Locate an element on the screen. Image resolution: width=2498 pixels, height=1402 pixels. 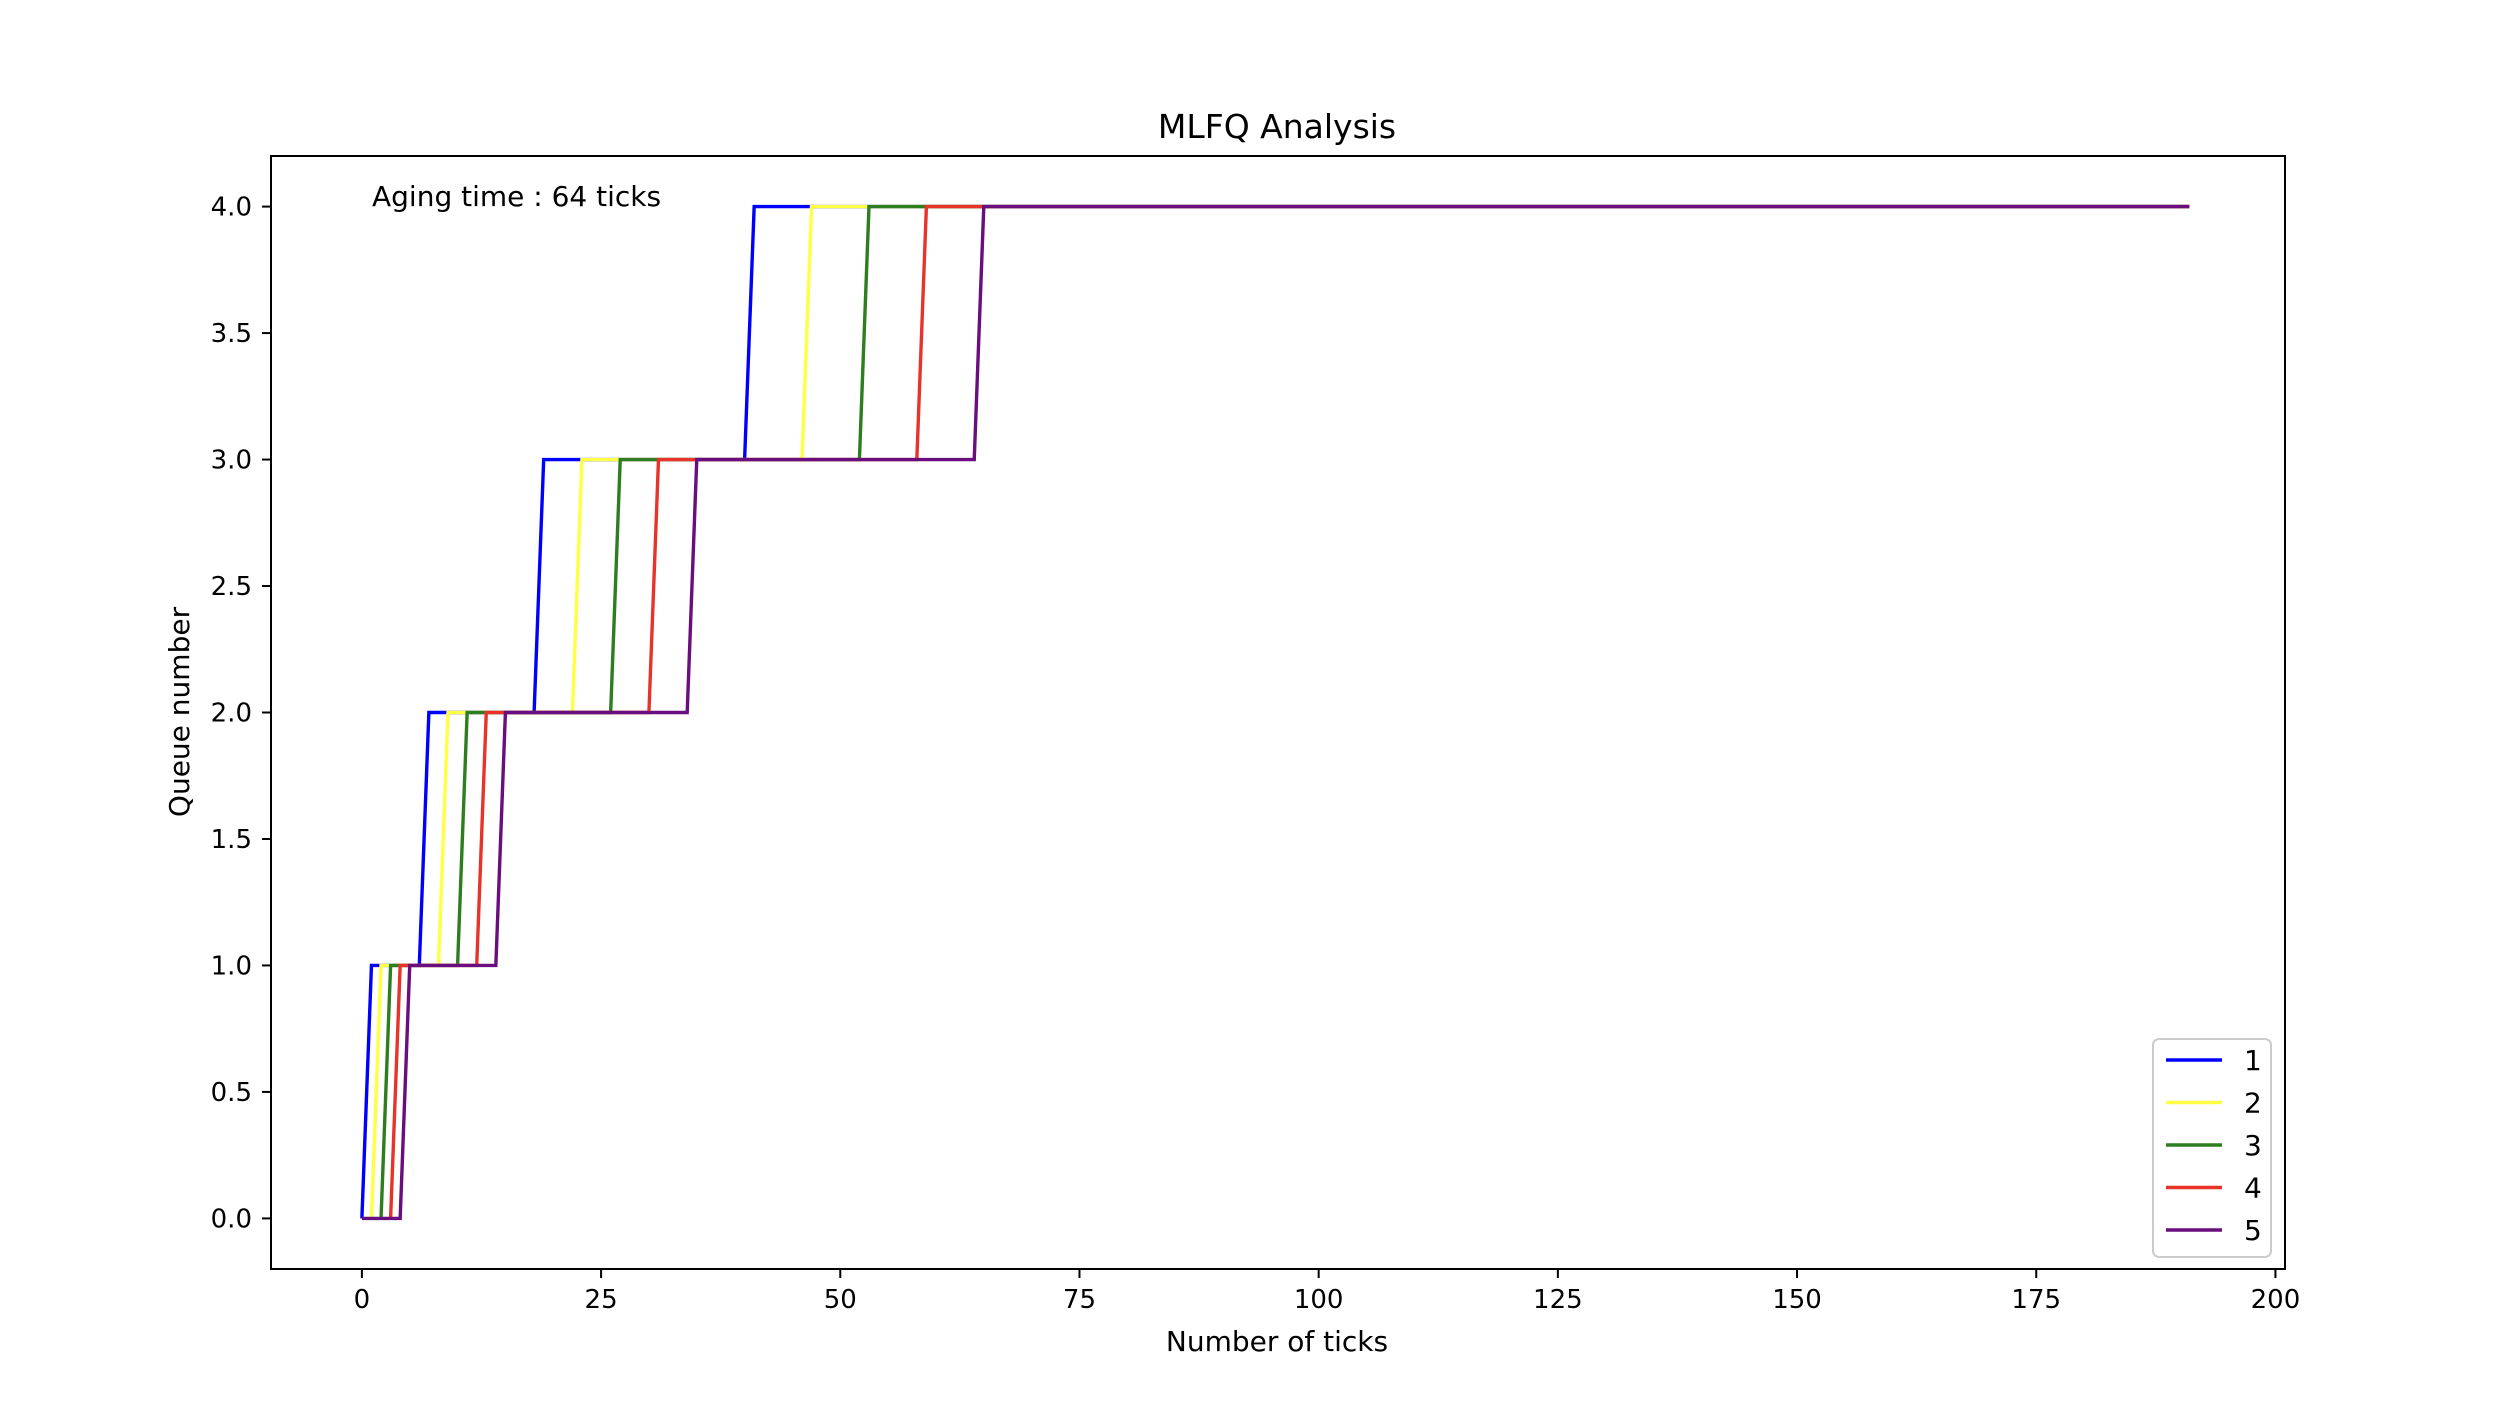
aging-time-annotation: Aging time : 64 ticks is located at coordinates (516, 196).